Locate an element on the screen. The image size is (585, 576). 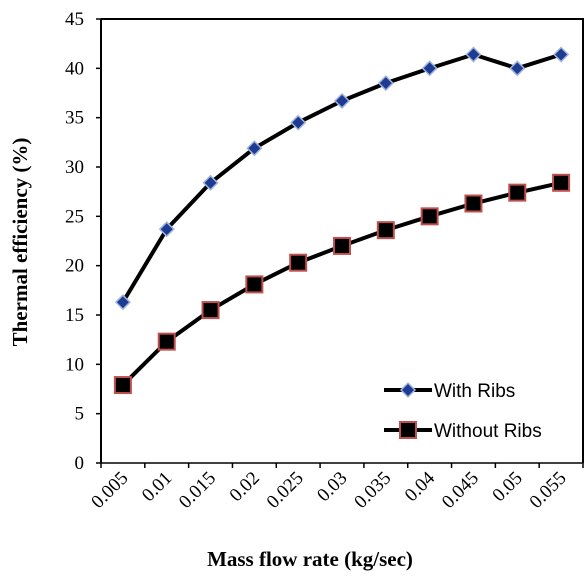
y-tick-label-20: 20 is located at coordinates (74, 266).